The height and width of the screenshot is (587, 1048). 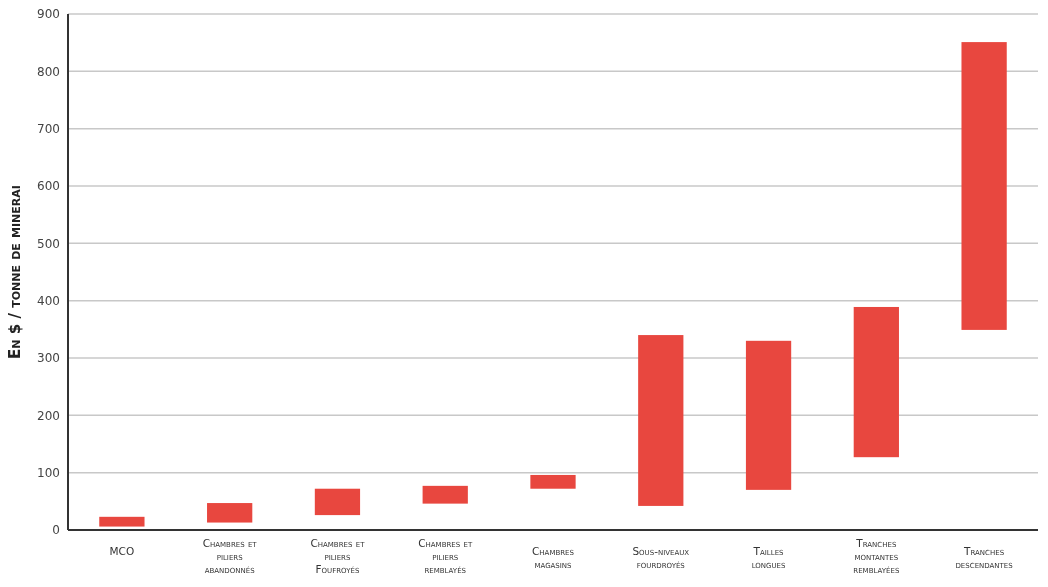 What do you see at coordinates (338, 556) in the screenshot?
I see `x-tick-label: Chambres et piliers Foufroyés` at bounding box center [338, 556].